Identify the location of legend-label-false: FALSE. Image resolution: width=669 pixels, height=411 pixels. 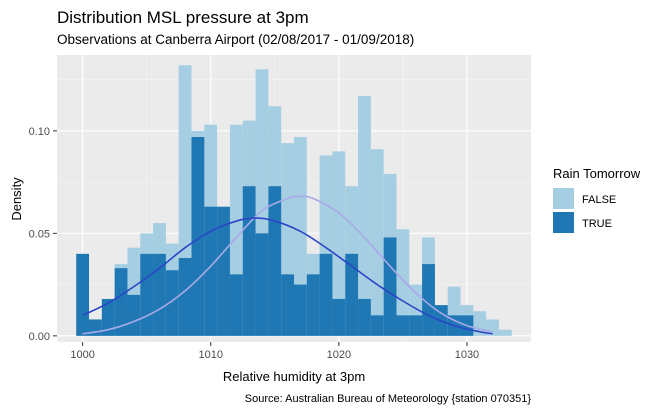
(599, 200).